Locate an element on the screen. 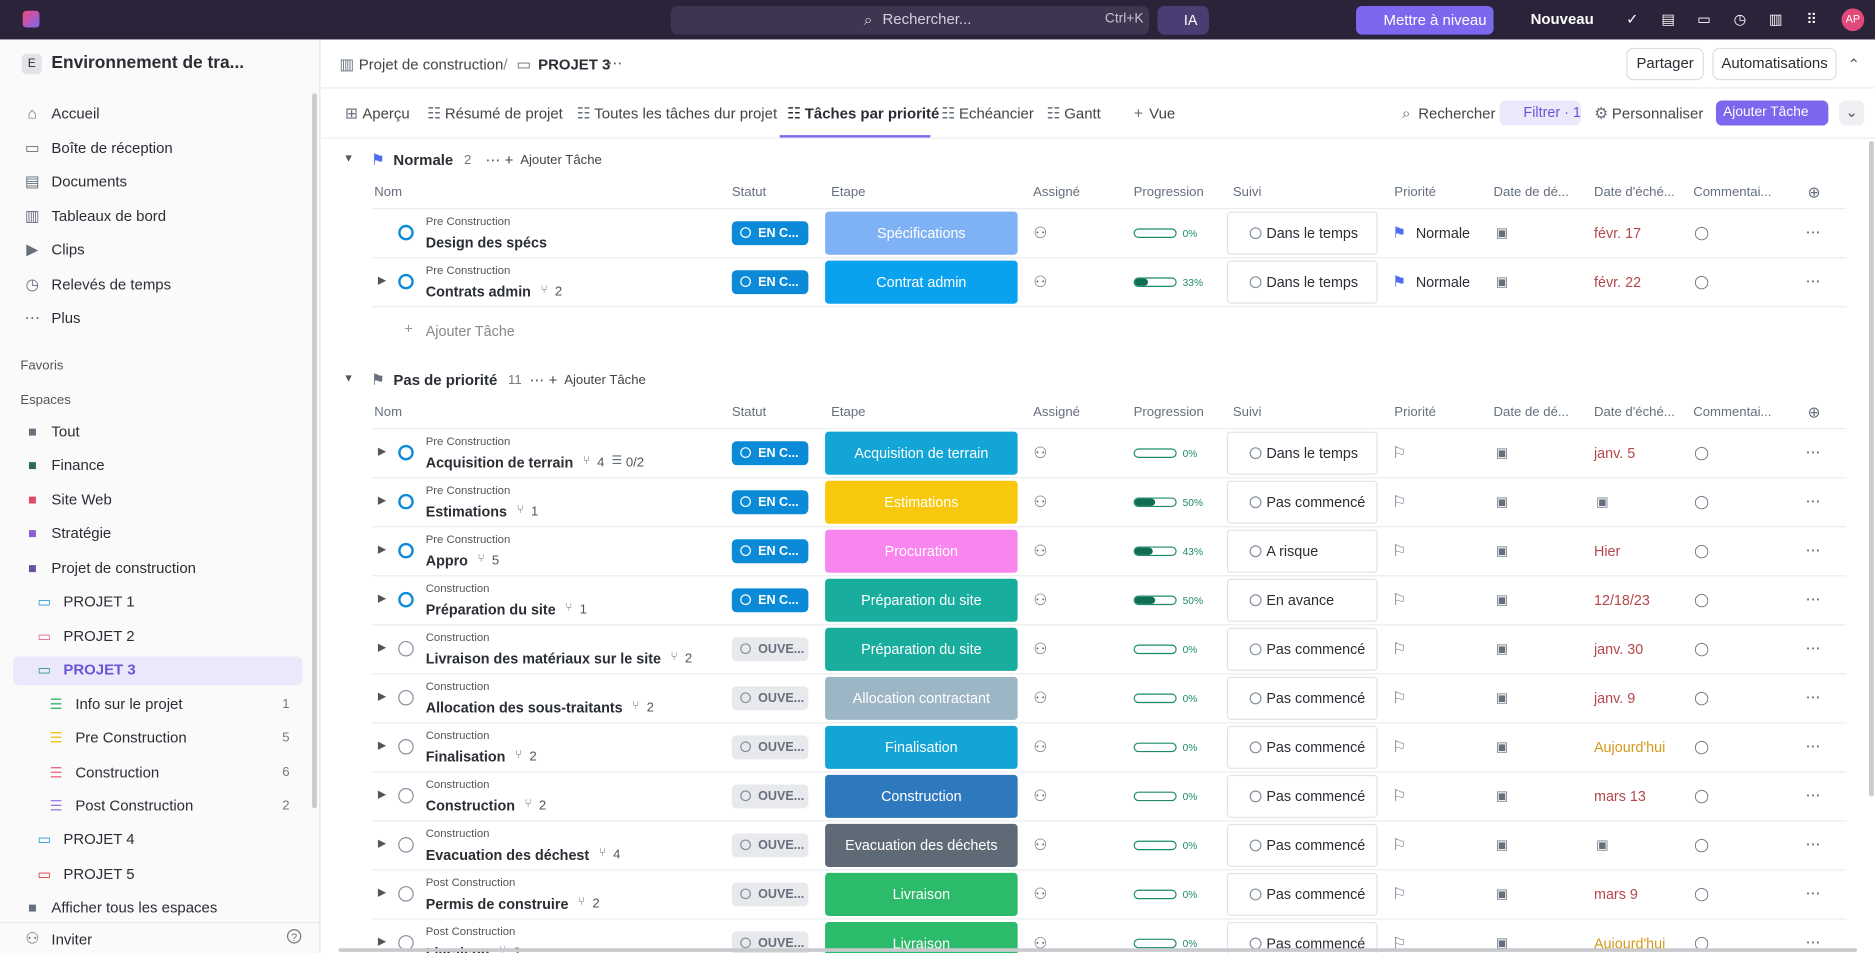 The image size is (1875, 953). invite: Inviter is located at coordinates (72, 940).